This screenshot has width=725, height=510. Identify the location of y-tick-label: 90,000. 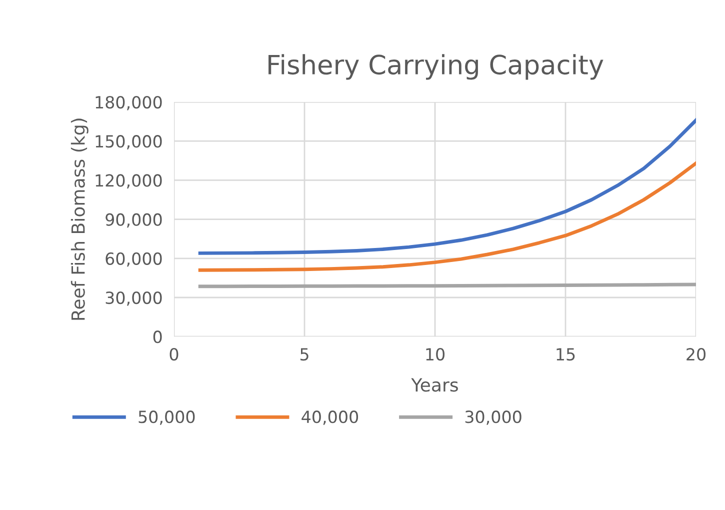
(134, 220).